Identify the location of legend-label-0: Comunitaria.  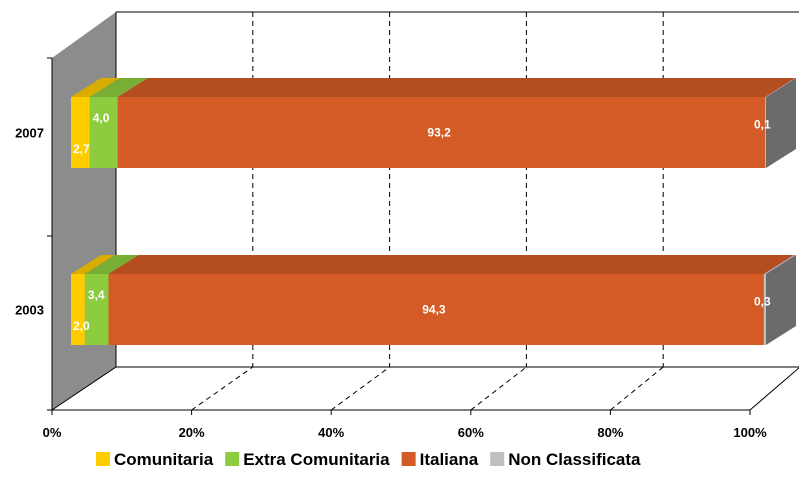
(164, 459).